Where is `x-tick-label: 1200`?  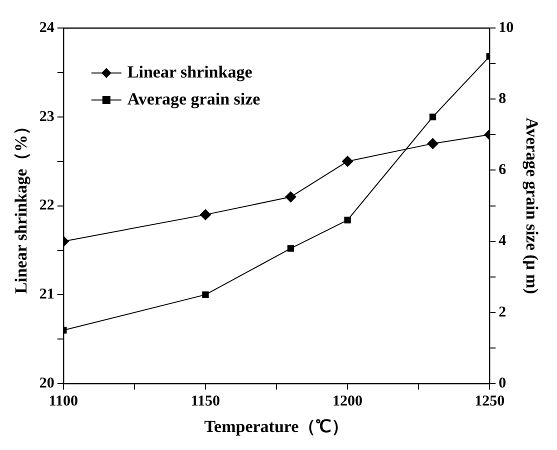 x-tick-label: 1200 is located at coordinates (347, 401).